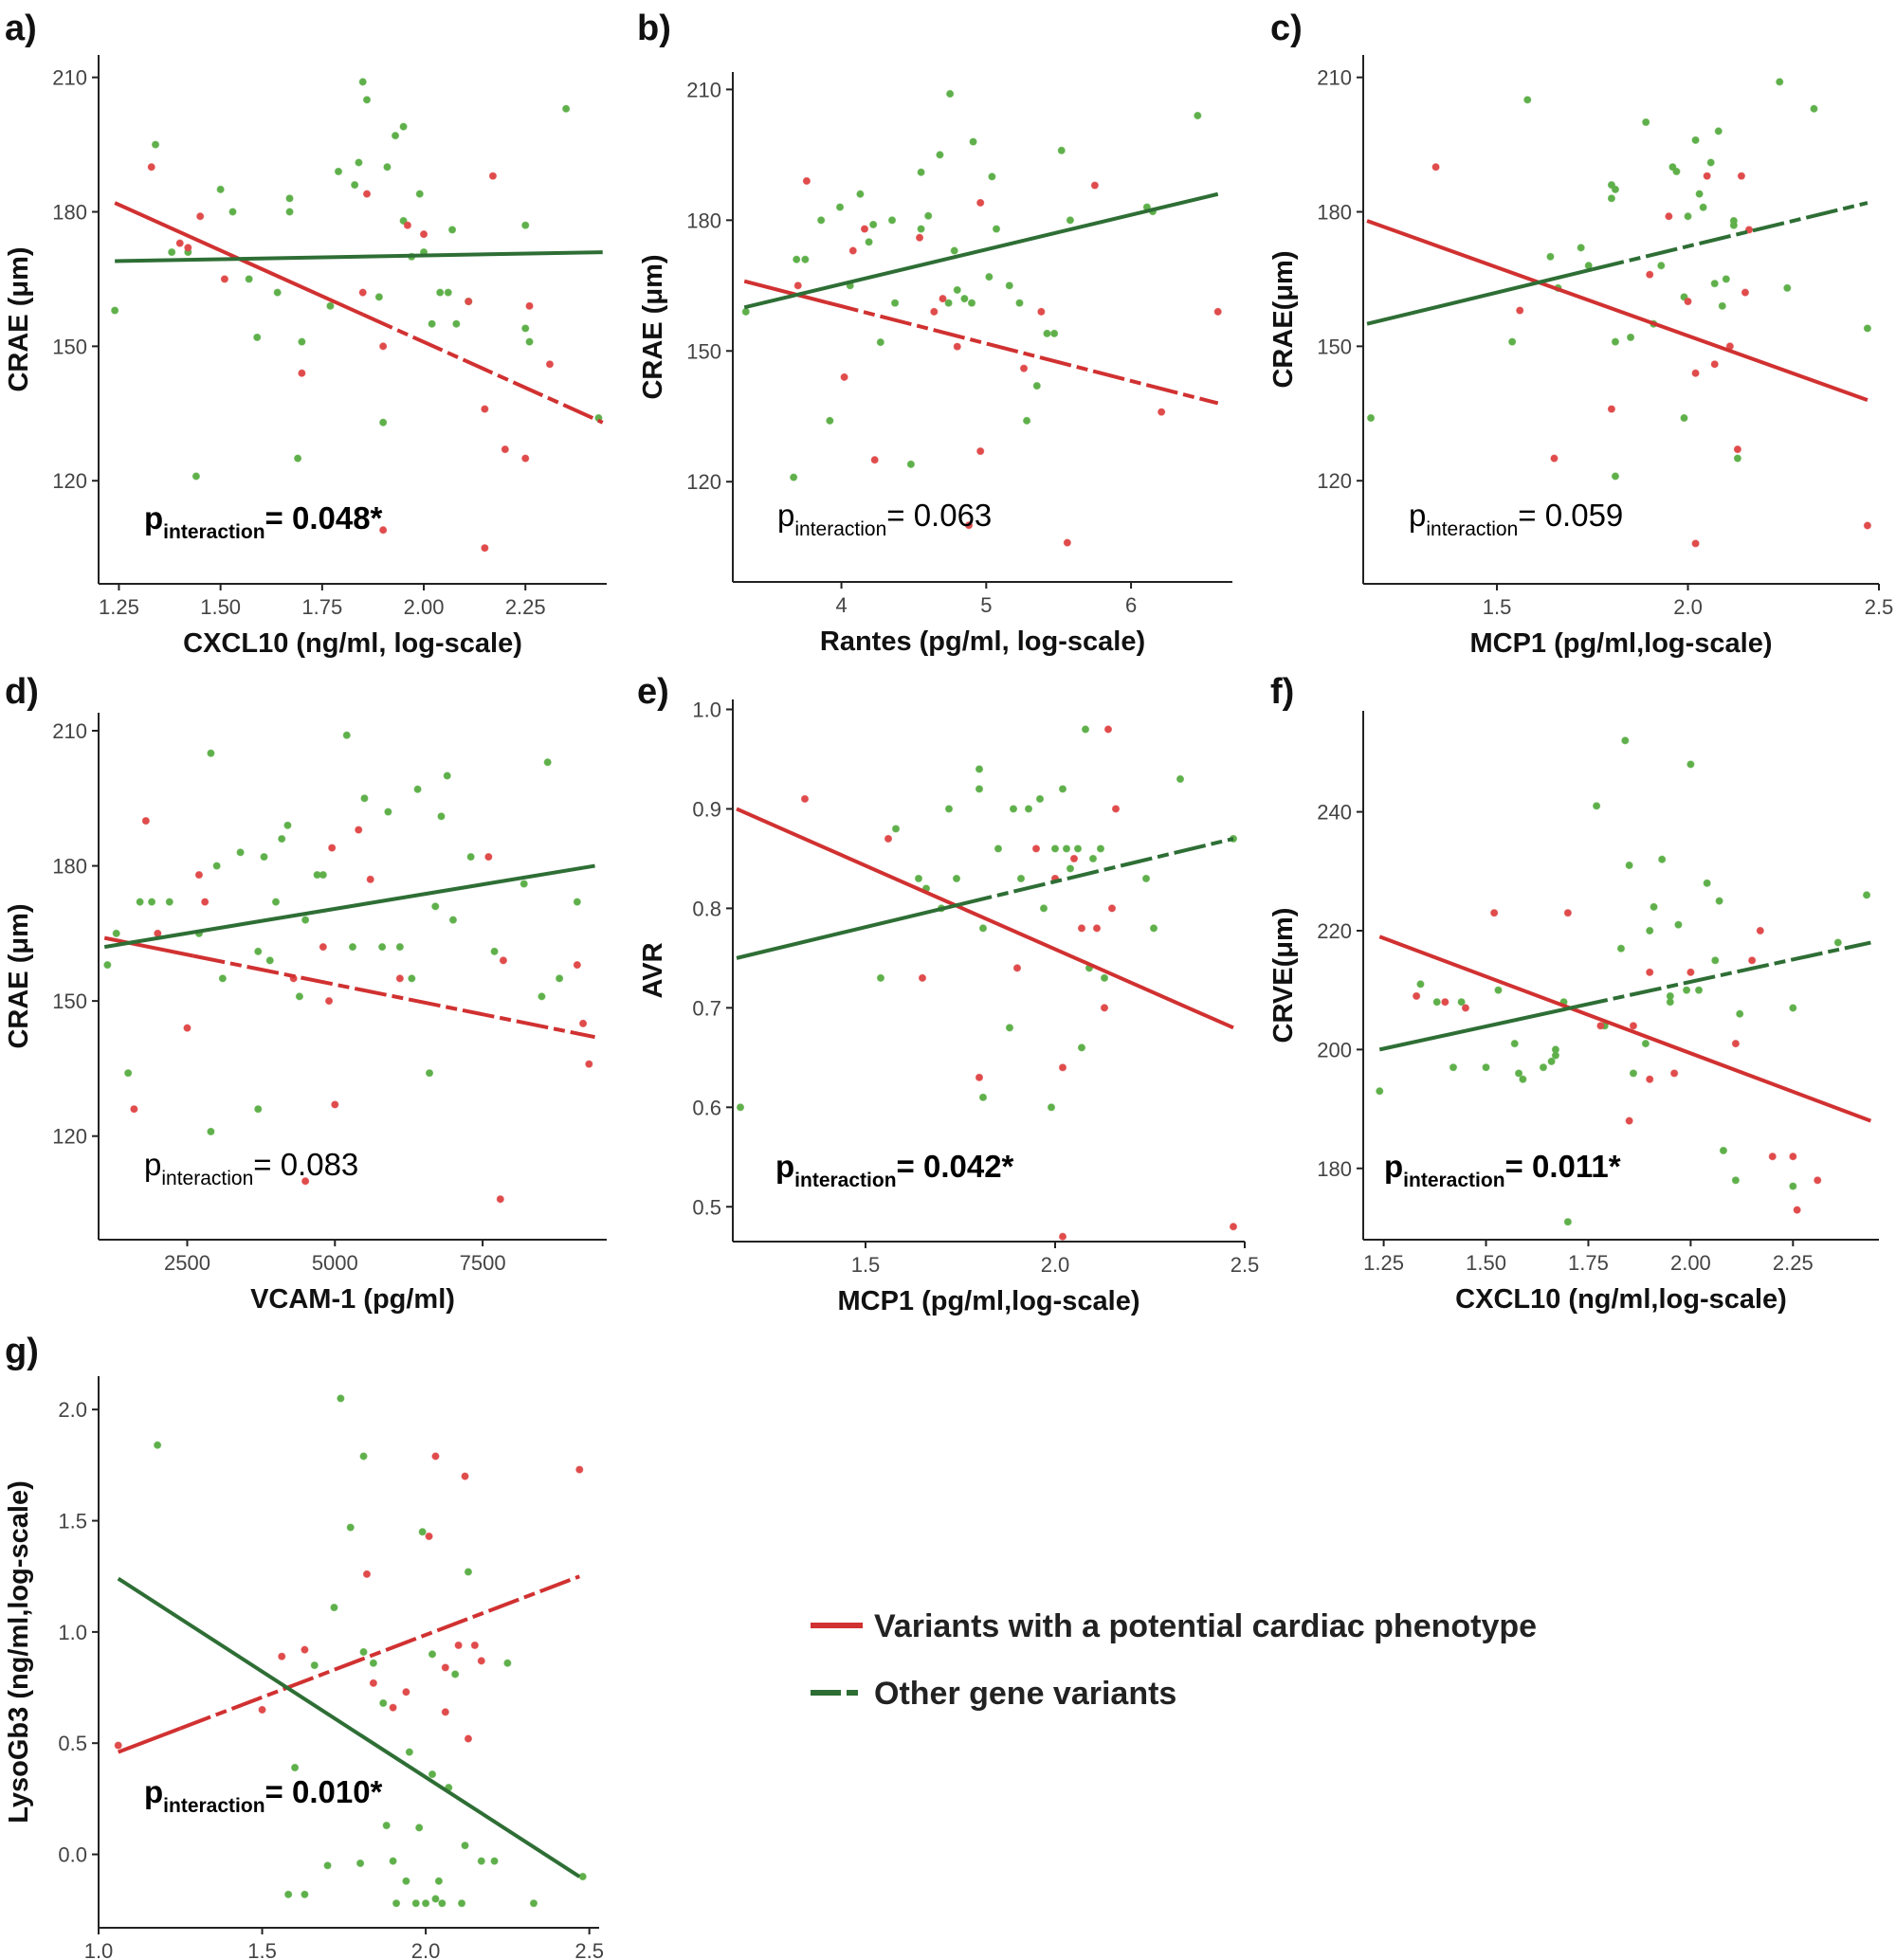 Image resolution: width=1896 pixels, height=1960 pixels. Describe the element at coordinates (1472, 529) in the screenshot. I see `p-subscript: interaction` at that location.